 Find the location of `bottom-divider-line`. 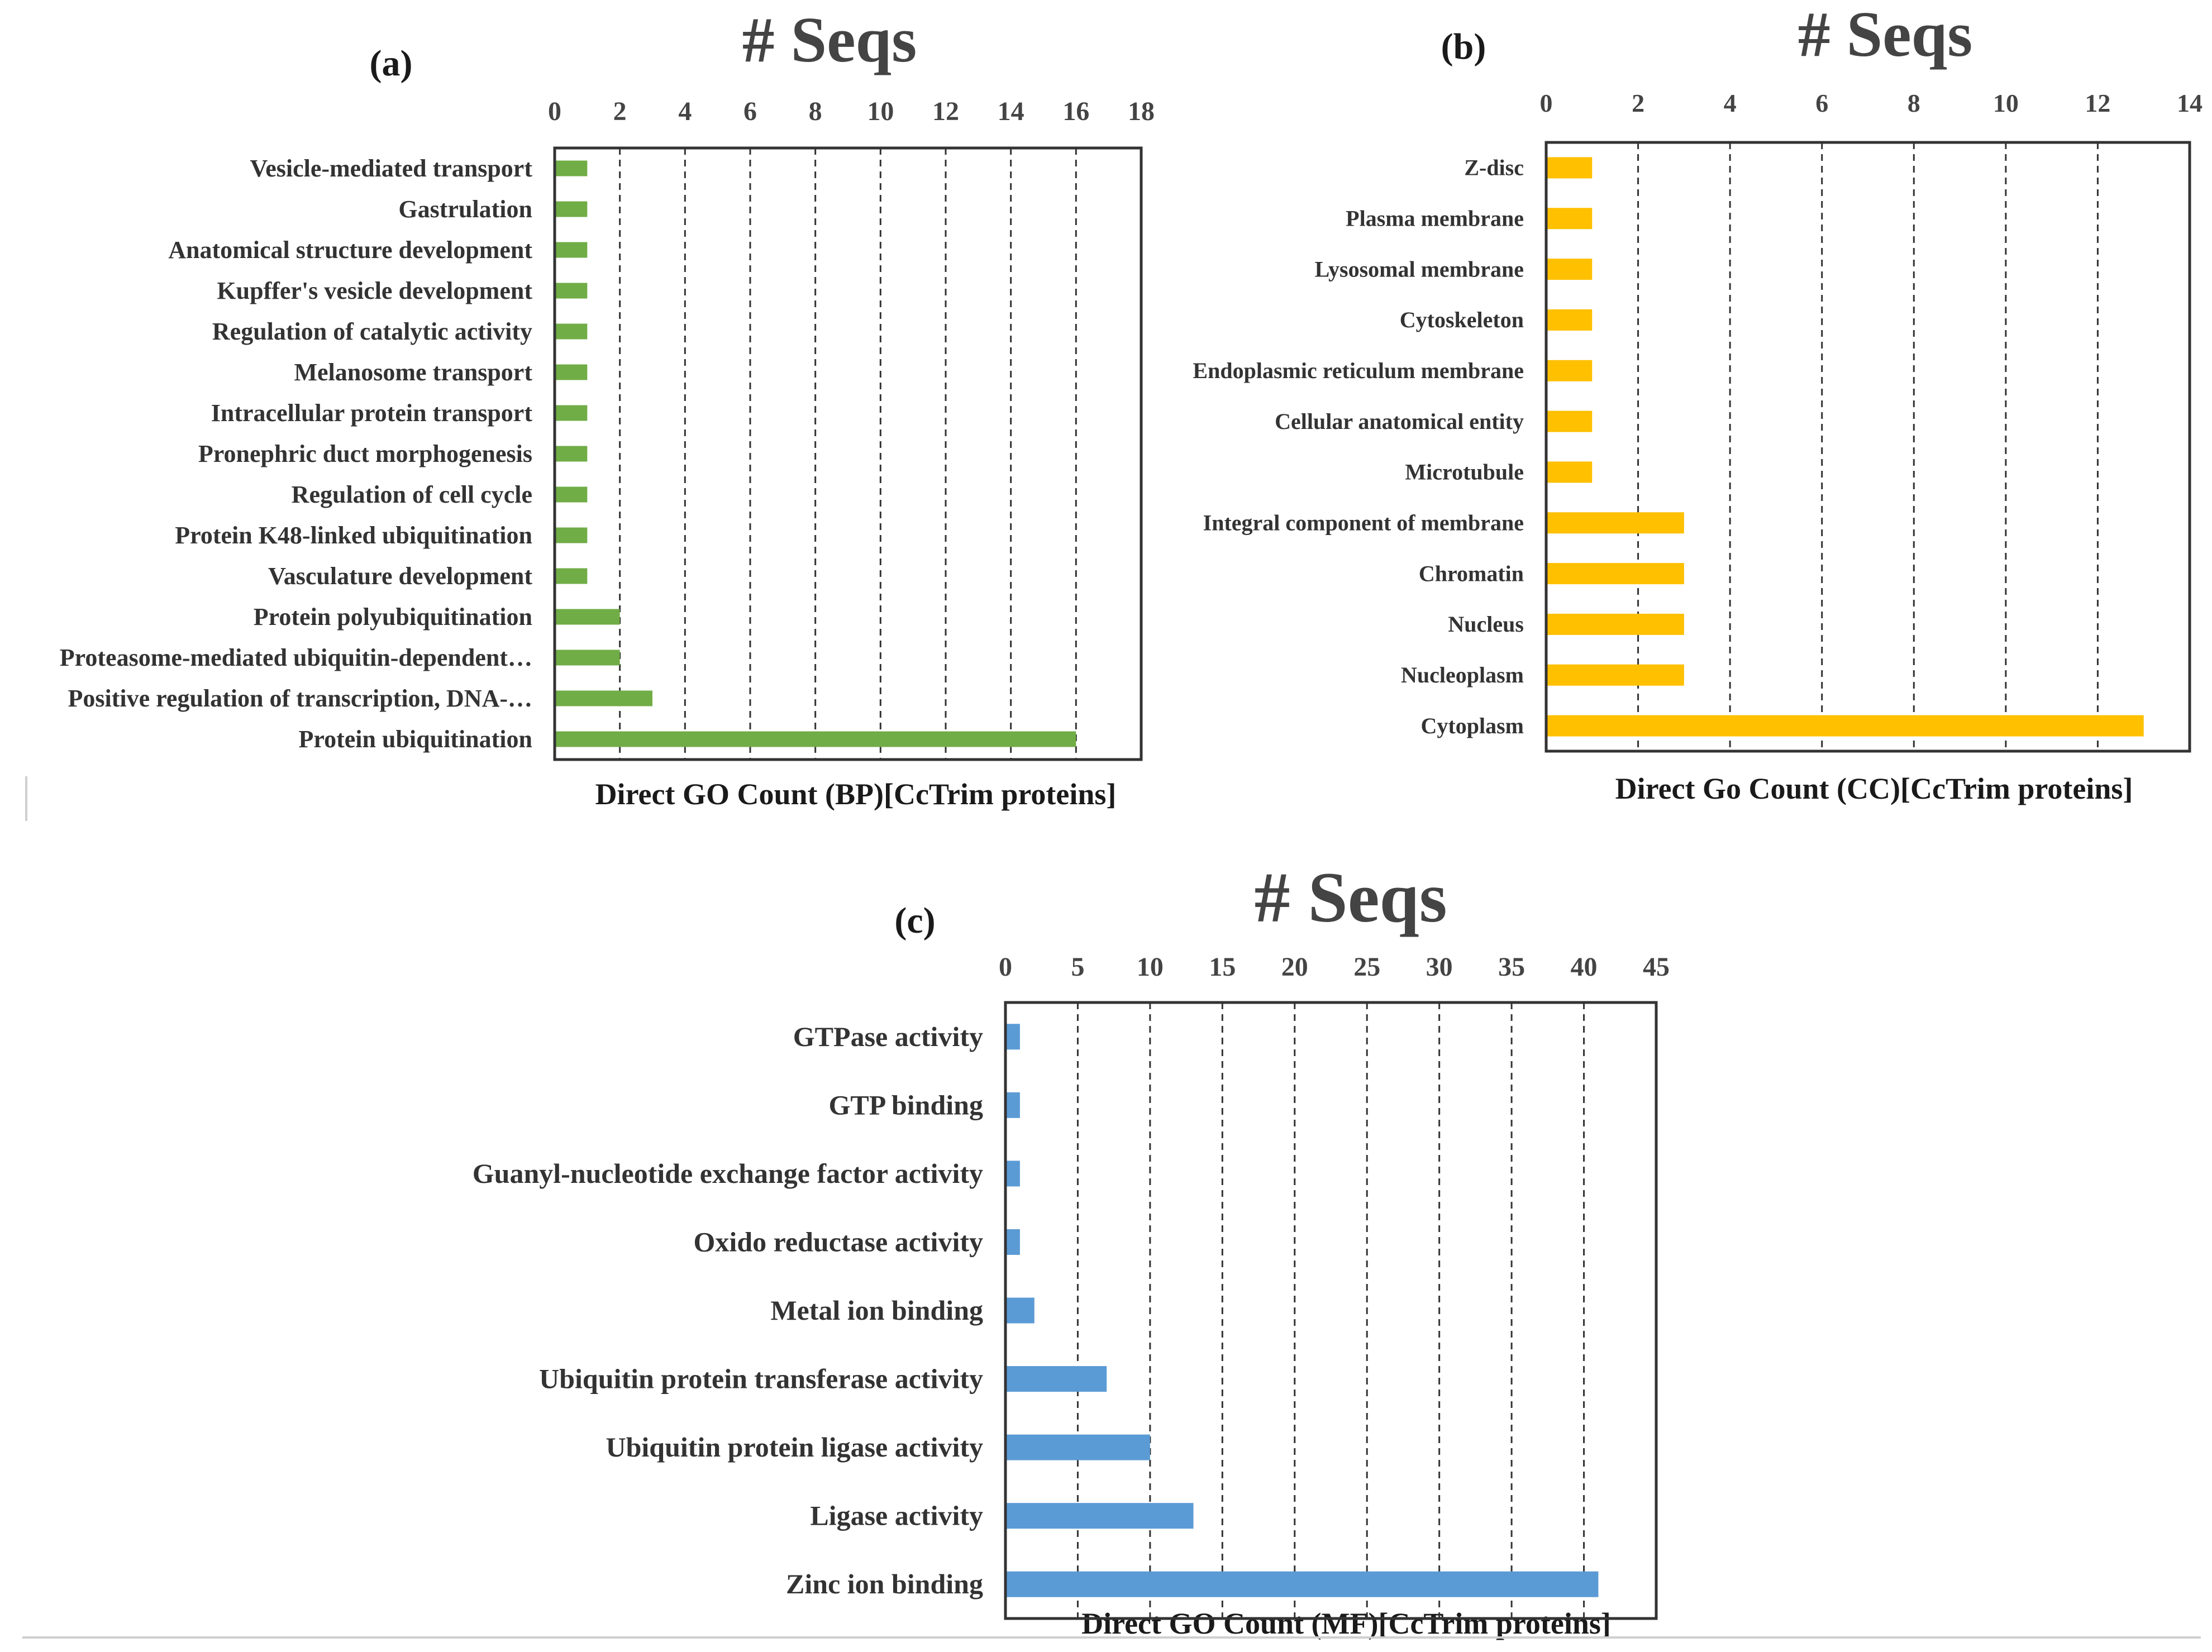

bottom-divider-line is located at coordinates (1112, 1637).